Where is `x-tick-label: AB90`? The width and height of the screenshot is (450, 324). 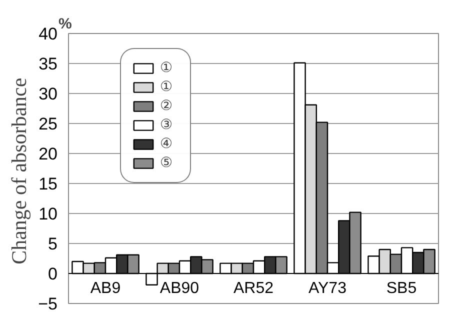
x-tick-label: AB90 is located at coordinates (180, 288).